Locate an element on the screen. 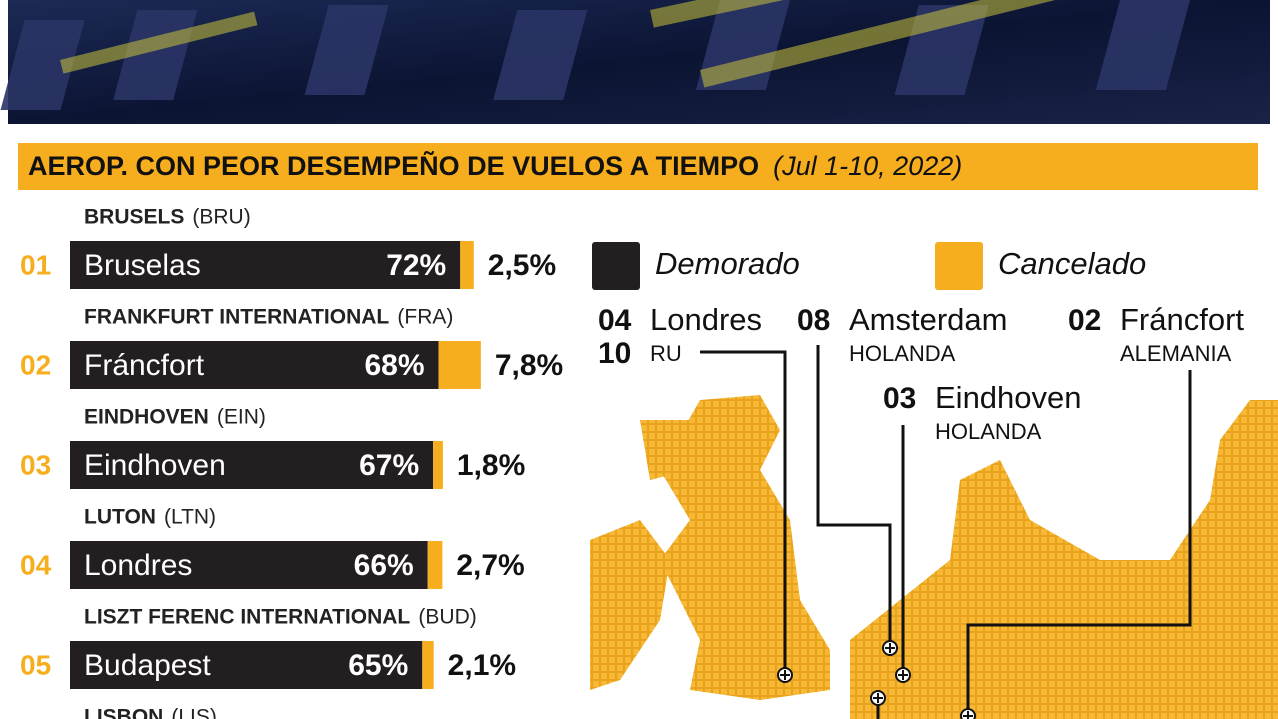 Image resolution: width=1278 pixels, height=719 pixels. map-city: Eindhoven is located at coordinates (1008, 397).